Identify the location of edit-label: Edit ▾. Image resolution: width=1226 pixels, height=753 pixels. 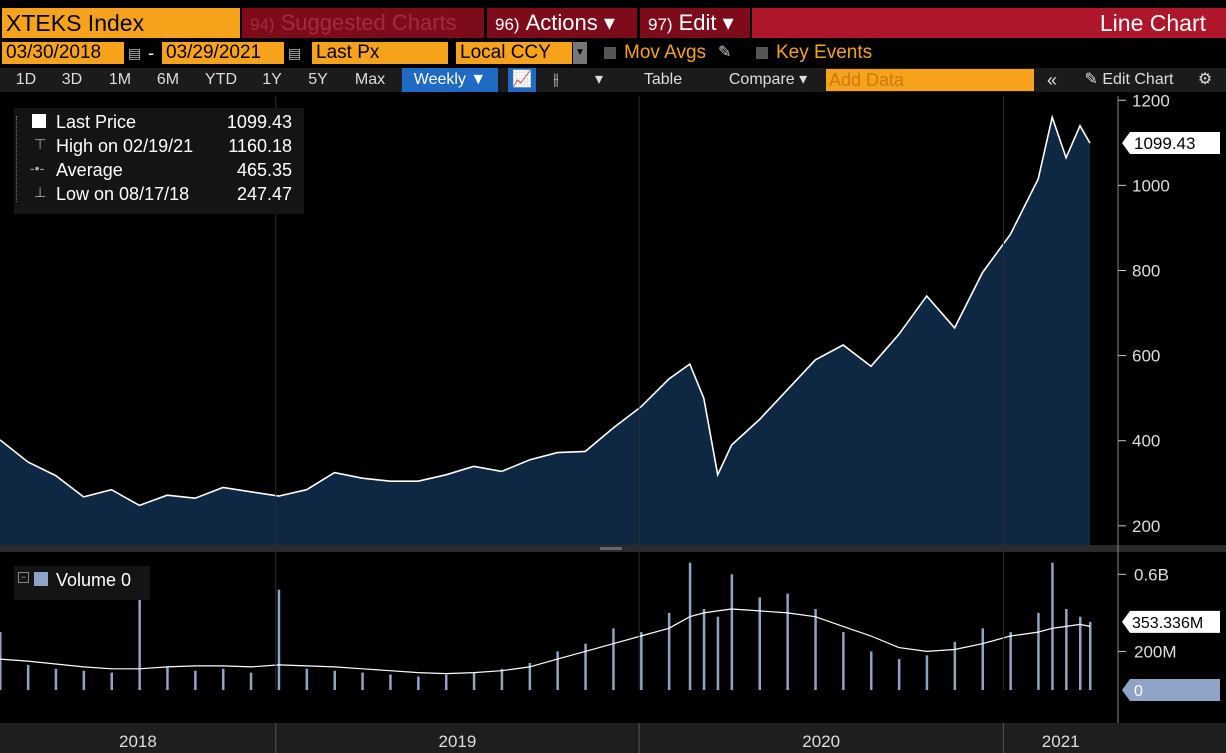
(706, 22).